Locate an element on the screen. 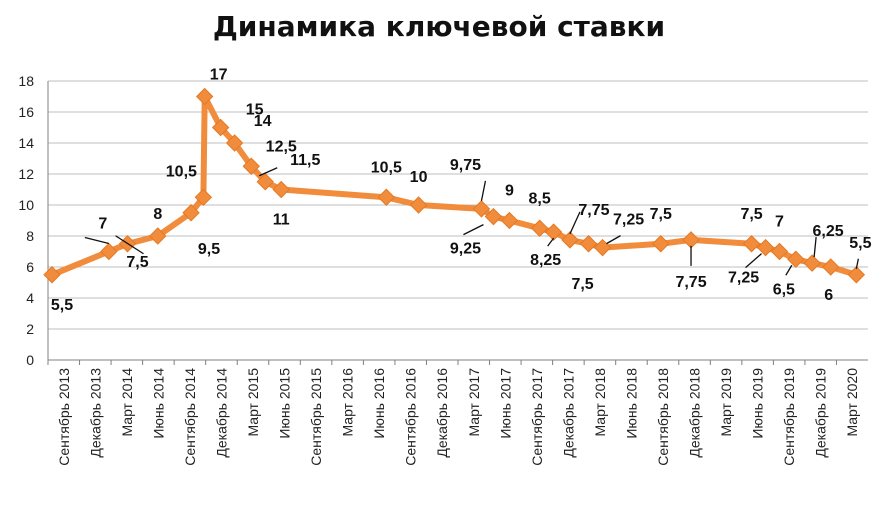 This screenshot has height=509, width=878. y-tick-label: 8 is located at coordinates (30, 236).